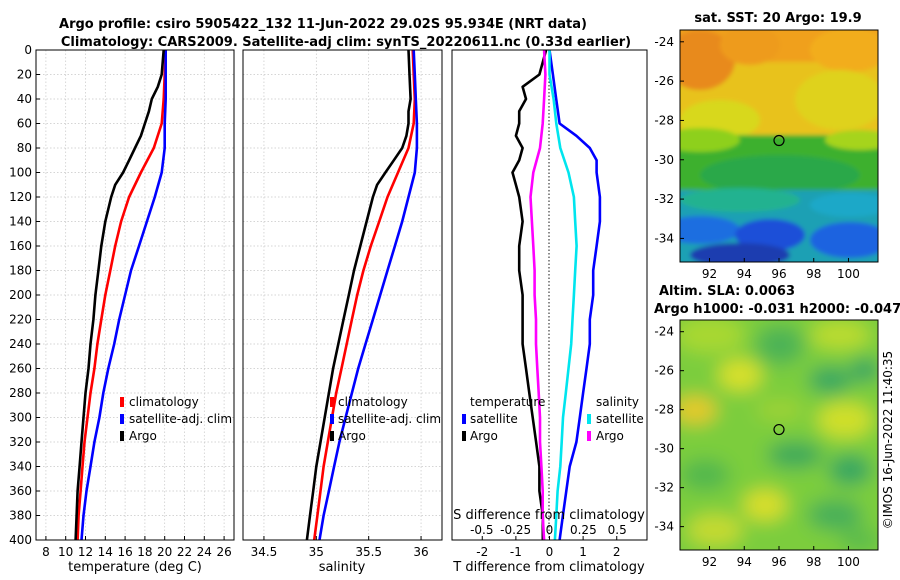 The width and height of the screenshot is (900, 580). What do you see at coordinates (24, 75) in the screenshot?
I see `y-tick-label: 20` at bounding box center [24, 75].